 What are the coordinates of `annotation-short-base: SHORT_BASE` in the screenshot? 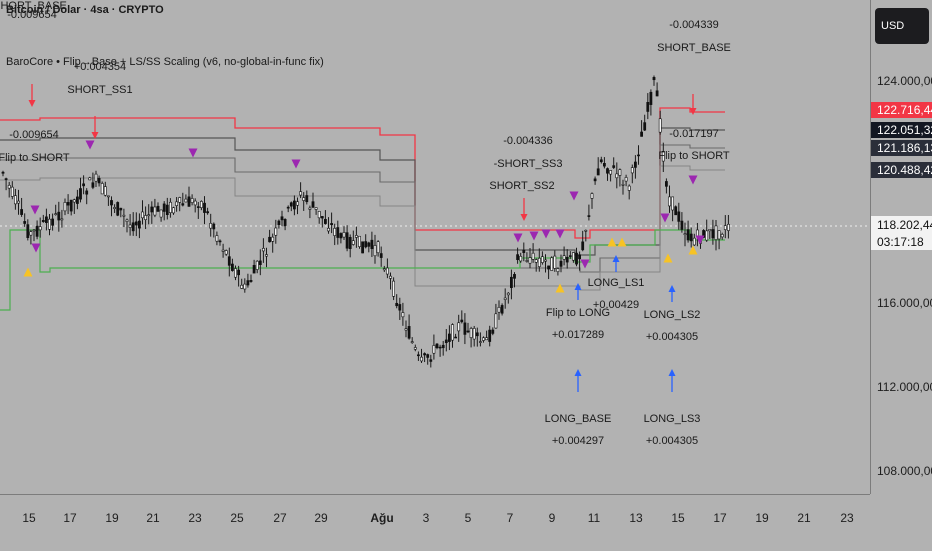 It's located at (33, 6).